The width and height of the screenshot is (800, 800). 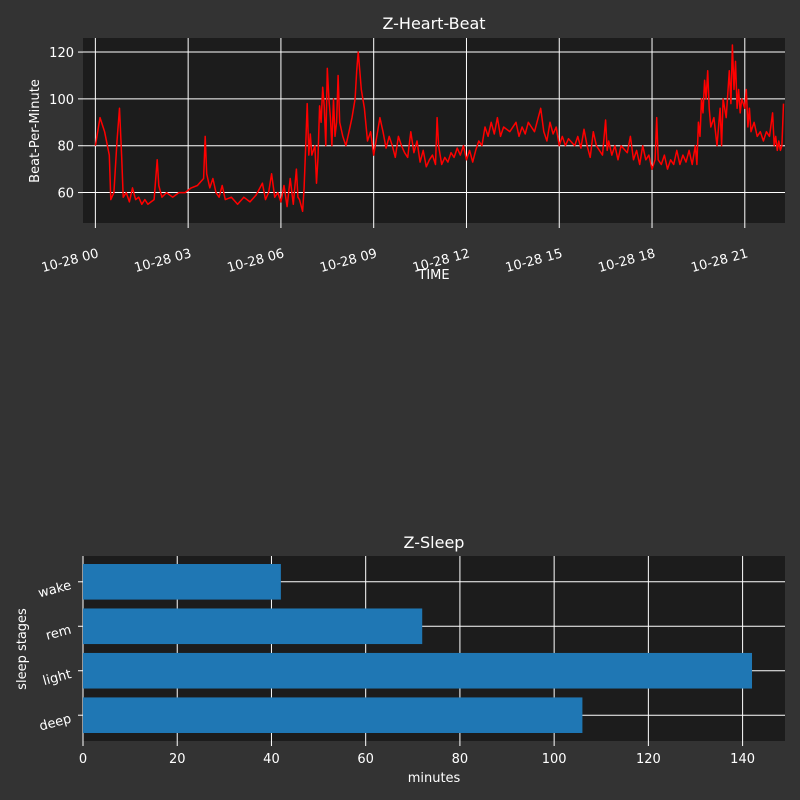 I want to click on sleep-x-tick-label: 20, so click(x=177, y=759).